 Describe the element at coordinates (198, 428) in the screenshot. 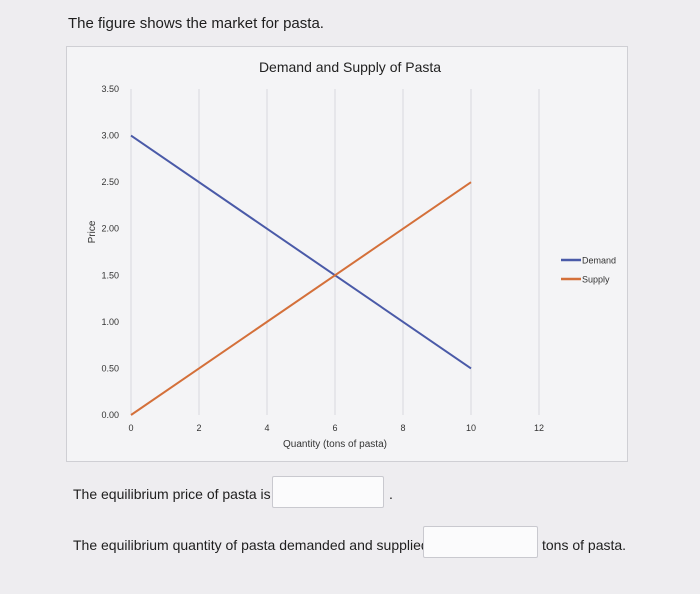

I see `x-tick-label-2: 2` at that location.